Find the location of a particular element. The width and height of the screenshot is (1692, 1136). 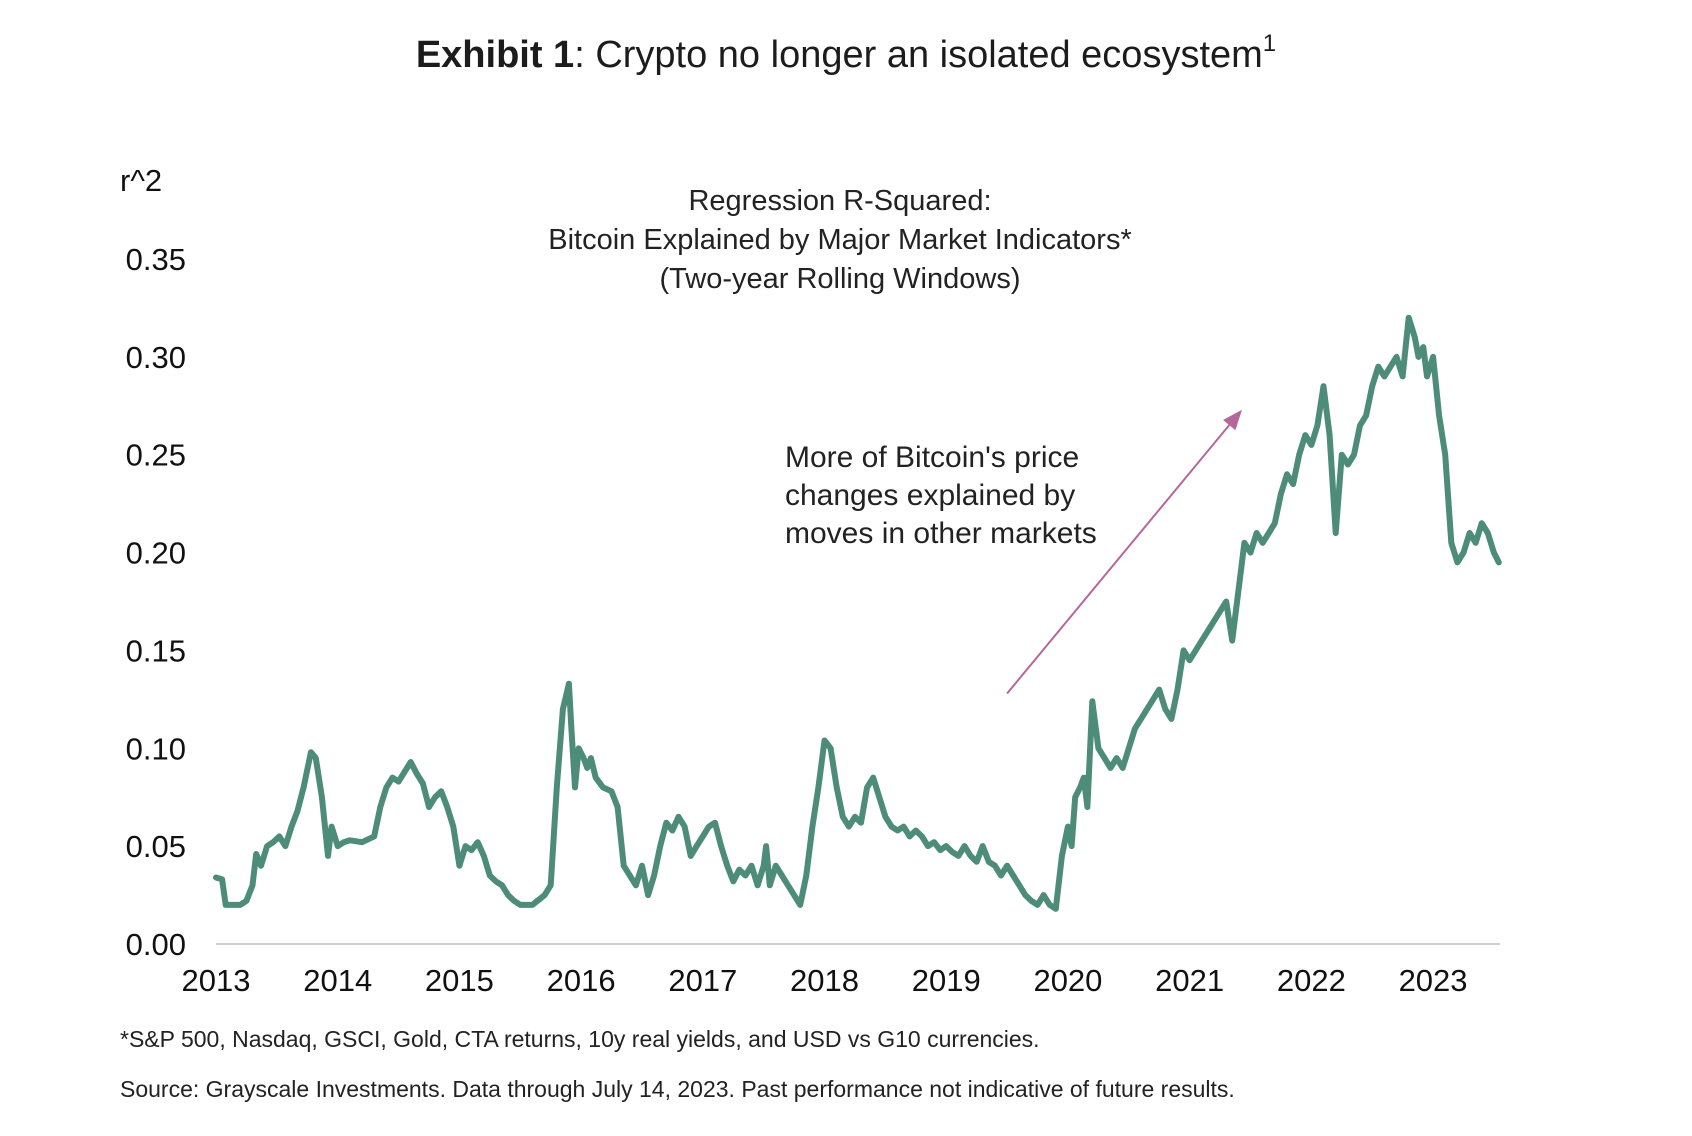

x-tick-label: 2017 is located at coordinates (702, 980).